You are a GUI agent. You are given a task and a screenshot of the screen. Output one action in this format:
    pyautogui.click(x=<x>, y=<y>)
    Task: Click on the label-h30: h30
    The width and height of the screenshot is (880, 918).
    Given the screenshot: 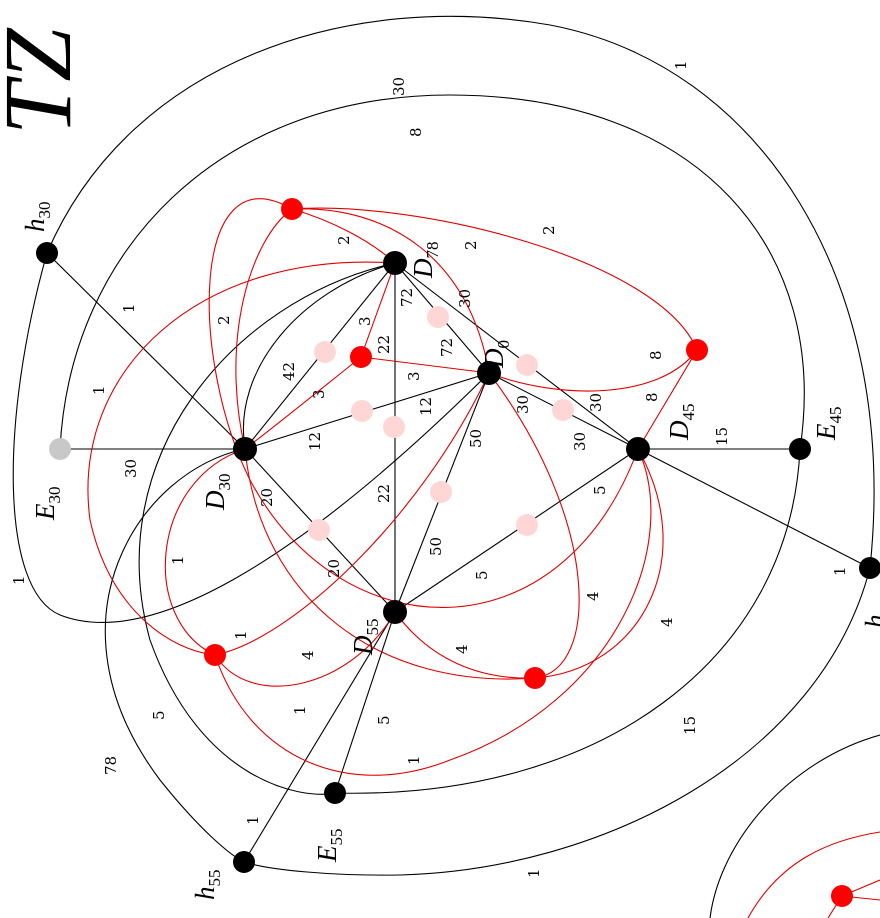 What is the action you would take?
    pyautogui.click(x=37, y=217)
    